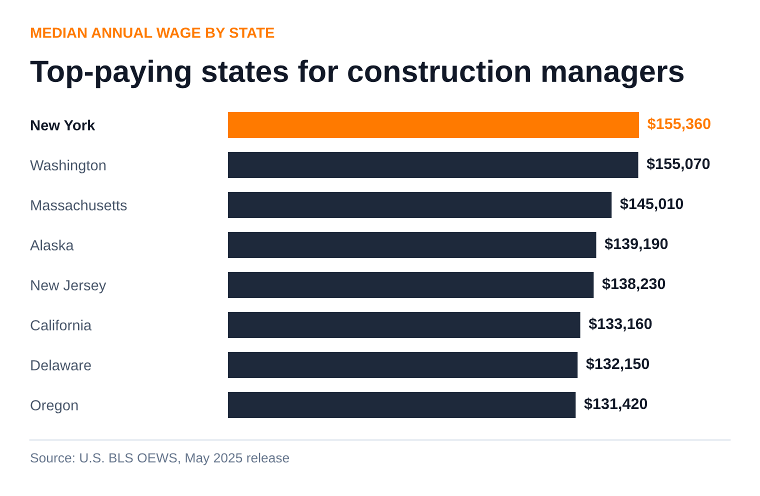 This screenshot has height=496, width=760. What do you see at coordinates (63, 125) in the screenshot?
I see `y-tick-label: New York` at bounding box center [63, 125].